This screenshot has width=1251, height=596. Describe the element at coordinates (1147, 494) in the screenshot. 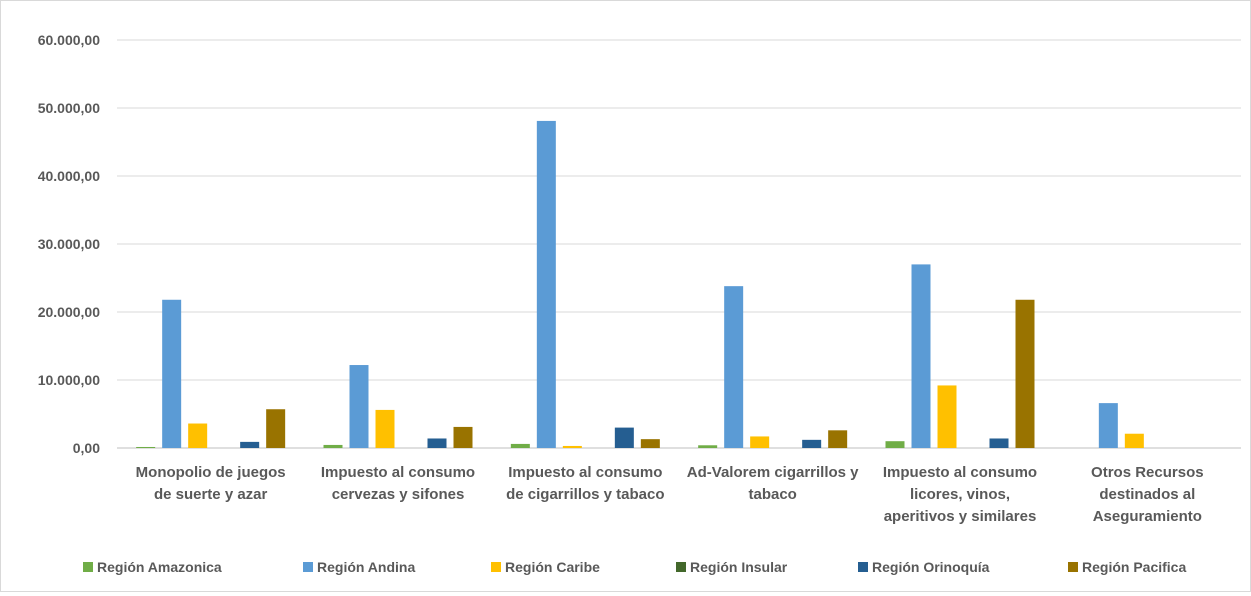

I see `x-category-label: Otros Recursos destinados al Aseguramiento` at that location.